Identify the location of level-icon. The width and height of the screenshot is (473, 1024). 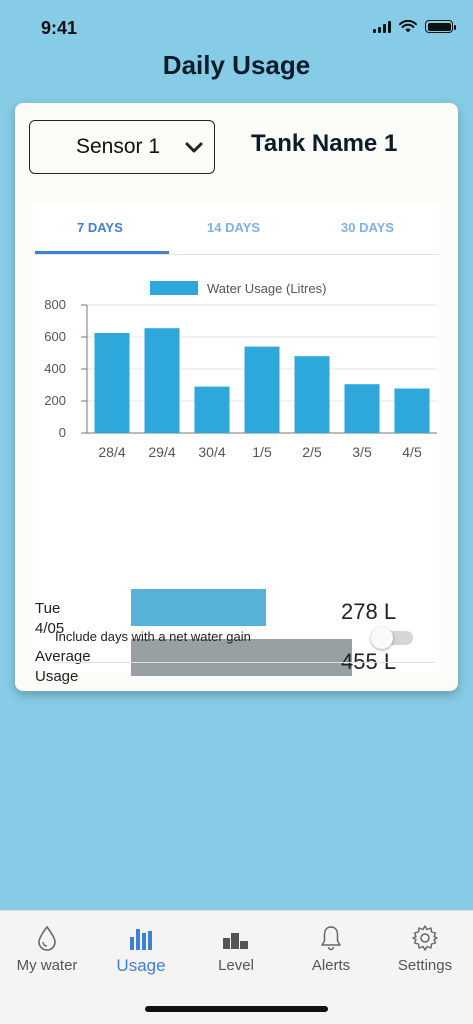
(235, 941).